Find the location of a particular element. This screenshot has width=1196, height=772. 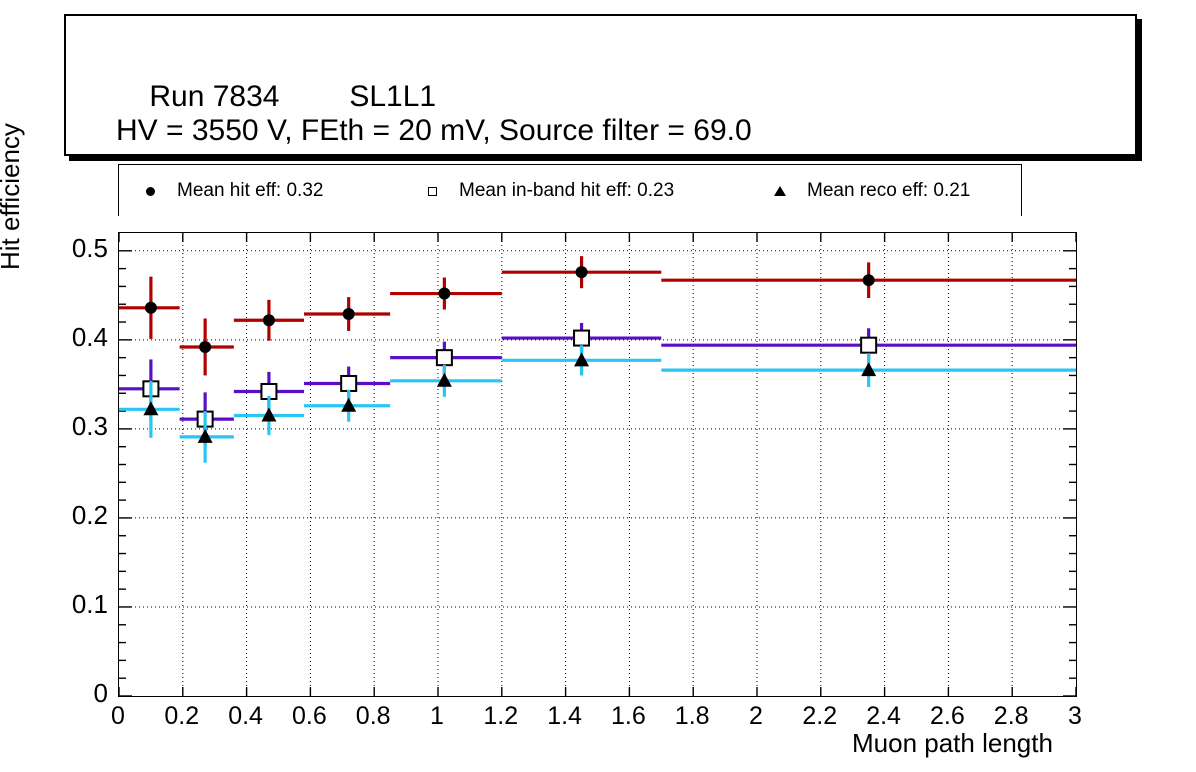

title-line-run: Run 7834 SL1L1 is located at coordinates (276, 97).